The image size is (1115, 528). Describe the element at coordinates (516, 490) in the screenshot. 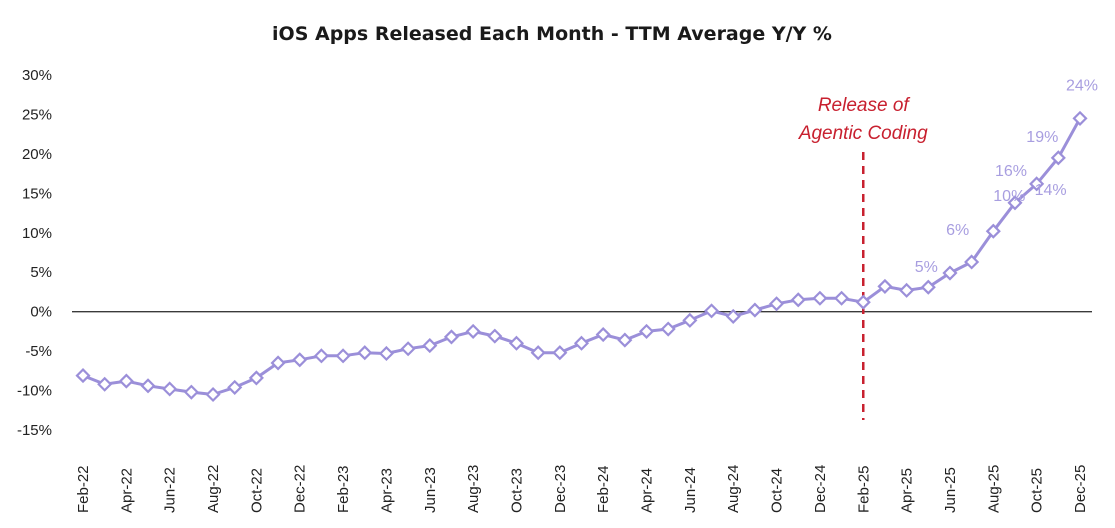

I see `x-tick-label: Oct-23` at that location.